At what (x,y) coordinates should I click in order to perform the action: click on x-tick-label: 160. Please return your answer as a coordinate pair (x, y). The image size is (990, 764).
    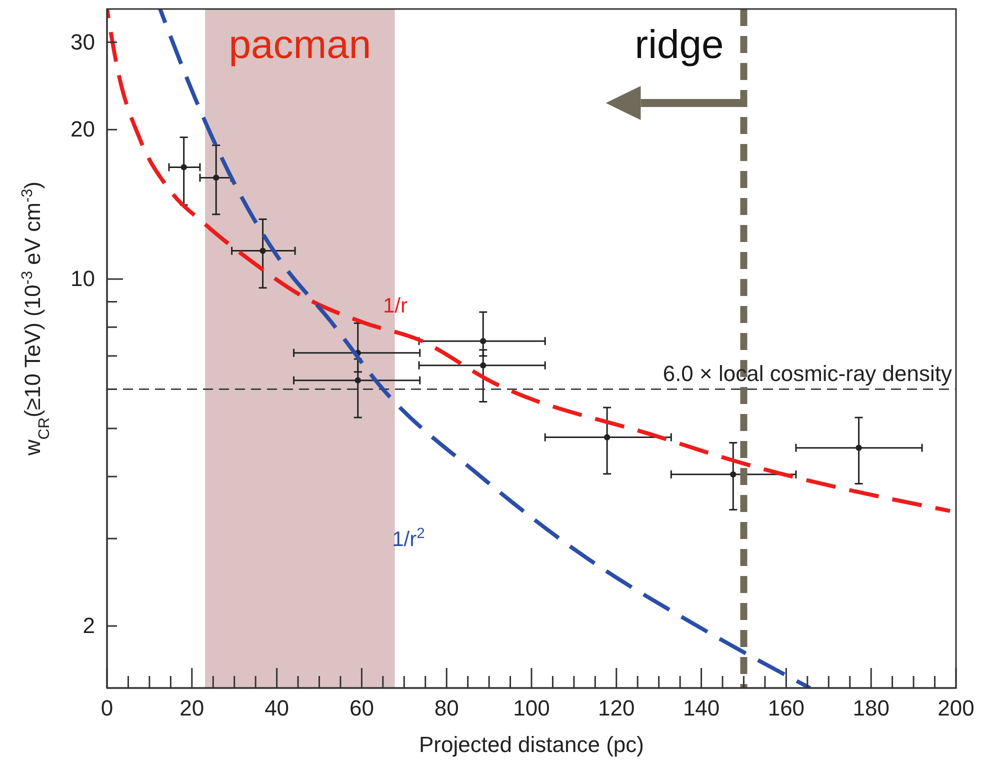
    Looking at the image, I should click on (786, 708).